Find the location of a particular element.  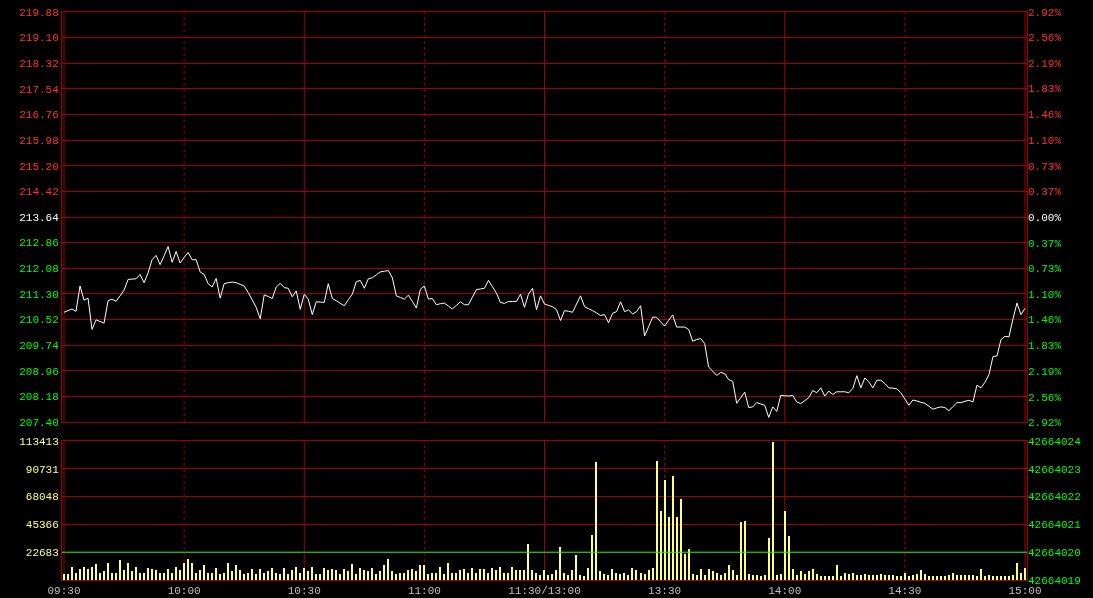

y2-tick-label: 42664020 is located at coordinates (1054, 553).